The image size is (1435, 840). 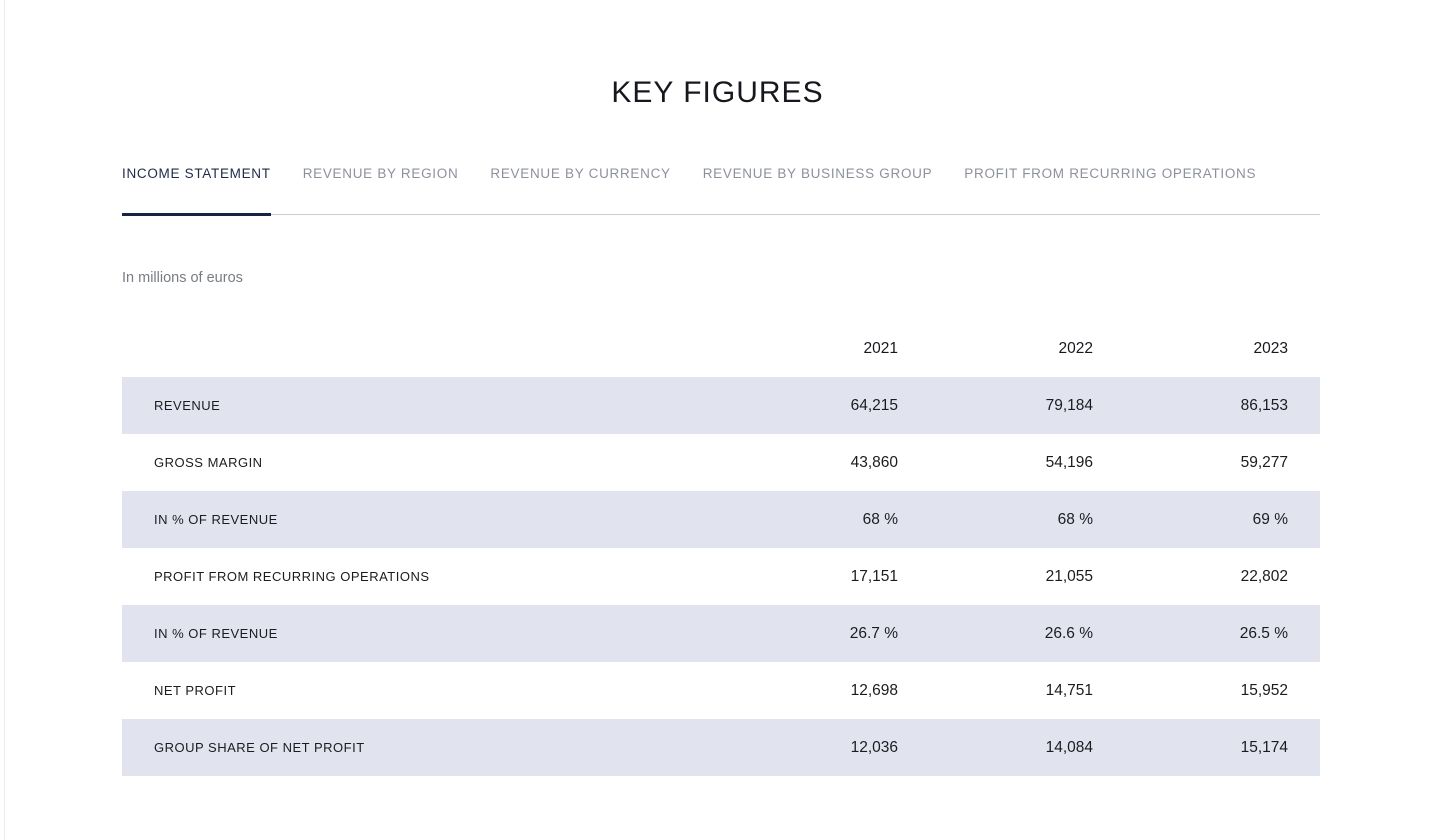 I want to click on table-row-net-profit: NET PROFIT 12,698 14,751 15,952, so click(x=721, y=690).